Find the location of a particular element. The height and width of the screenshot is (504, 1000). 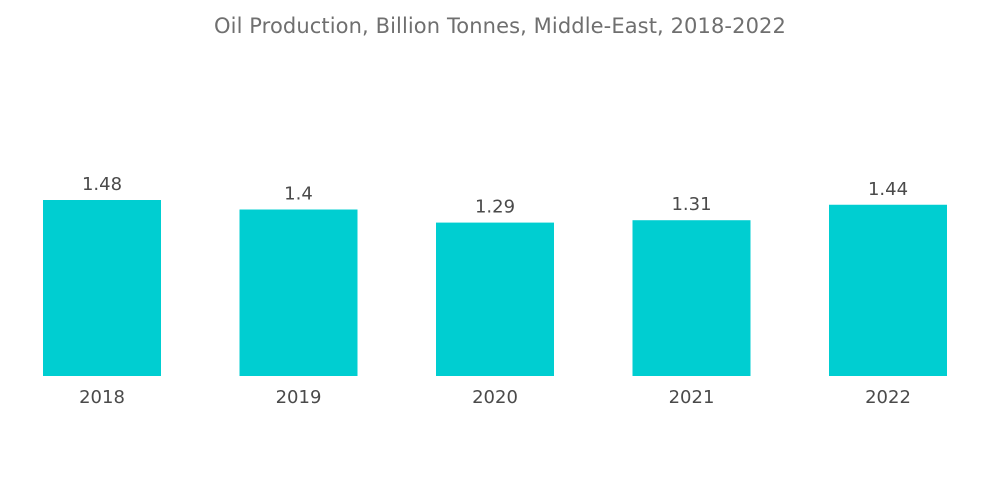

value-label-2022: 1.44 is located at coordinates (888, 189).